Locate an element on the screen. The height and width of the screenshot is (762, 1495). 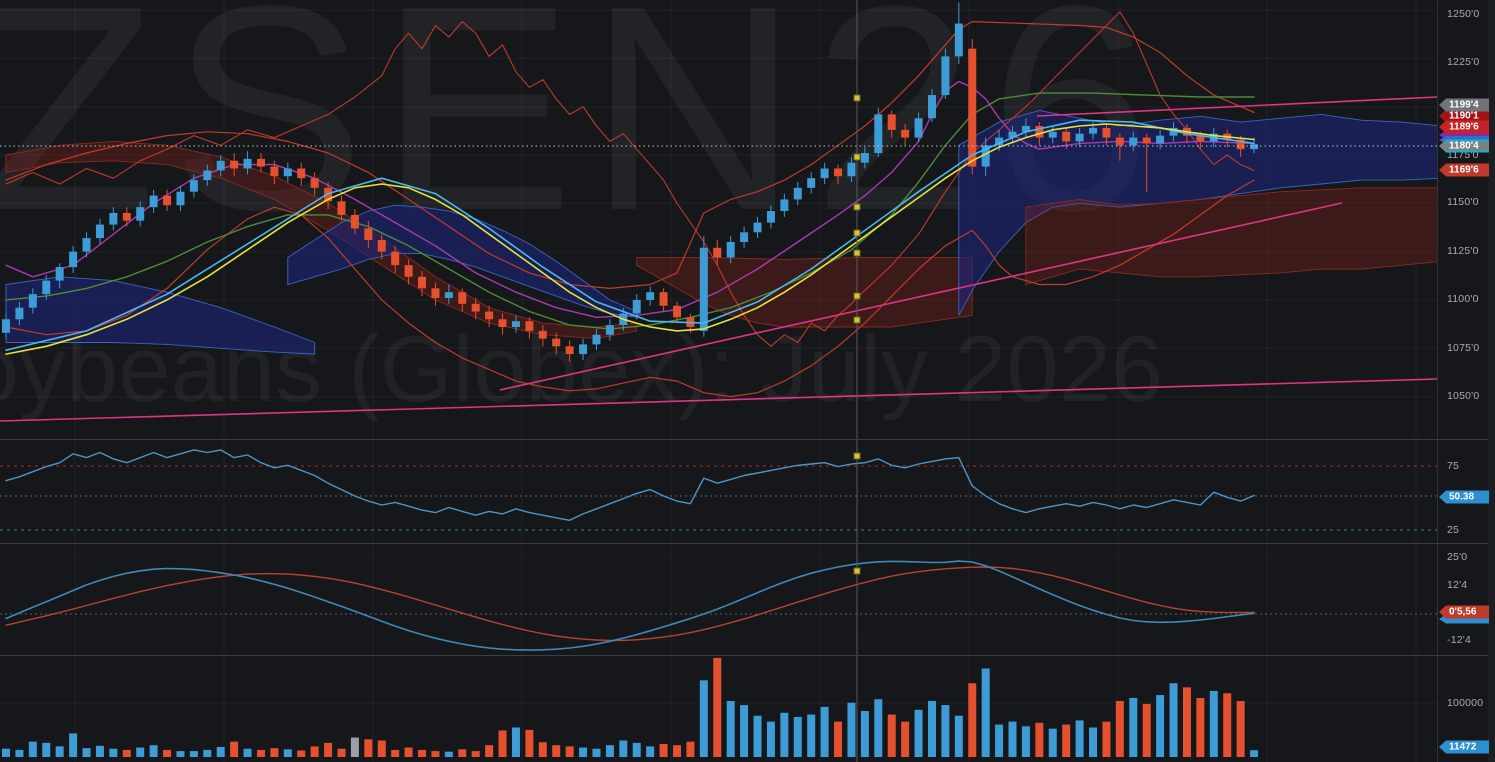
macd-line is located at coordinates (630, 605).